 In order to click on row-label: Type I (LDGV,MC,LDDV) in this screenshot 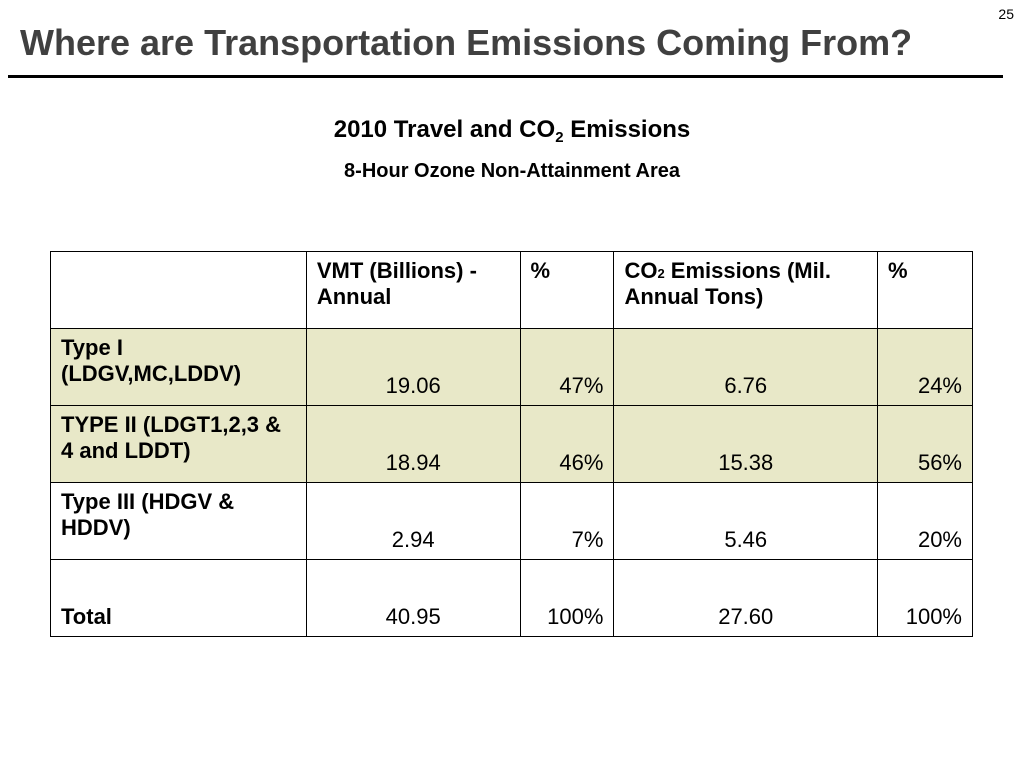, I will do `click(178, 367)`.